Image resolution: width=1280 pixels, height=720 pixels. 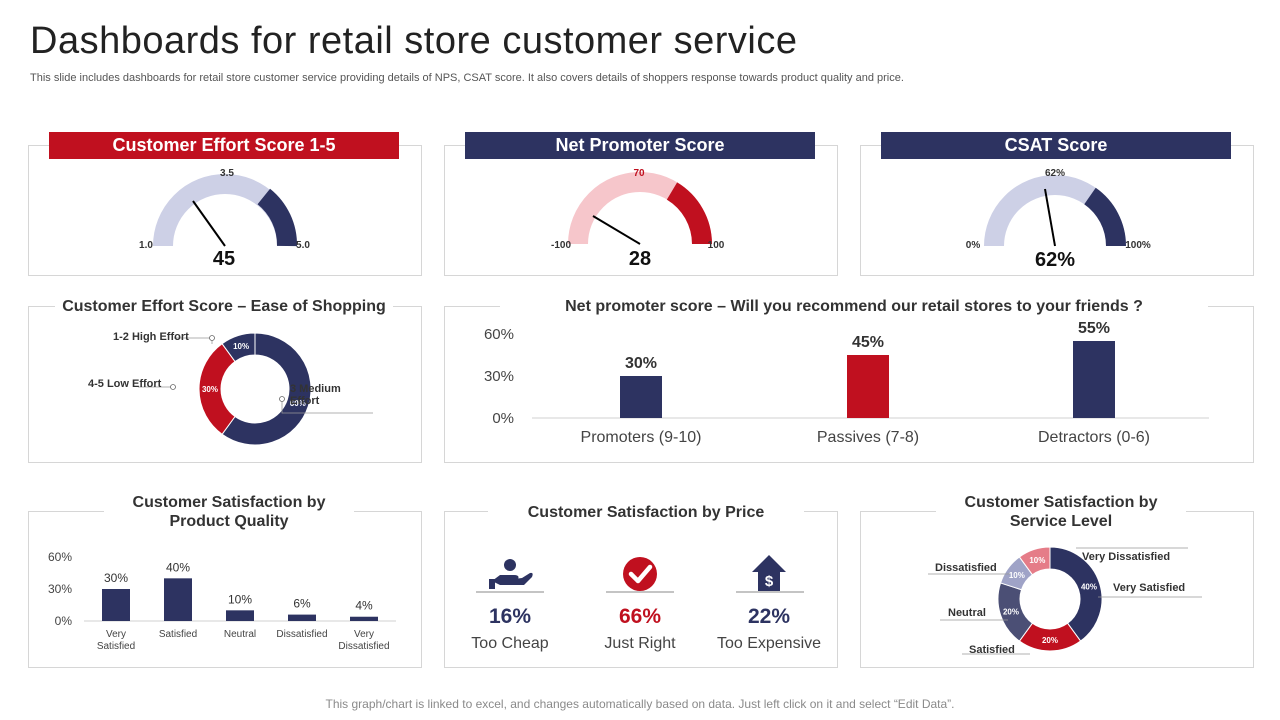 I want to click on ces-gauge-end-segment, so click(x=277, y=217).